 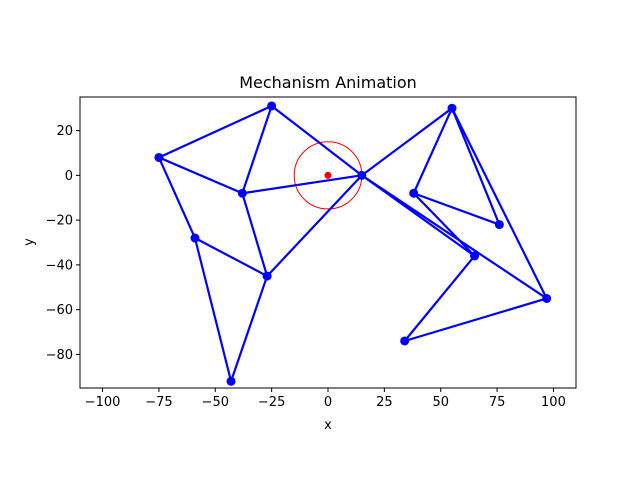 What do you see at coordinates (475, 256) in the screenshot?
I see `joint-k` at bounding box center [475, 256].